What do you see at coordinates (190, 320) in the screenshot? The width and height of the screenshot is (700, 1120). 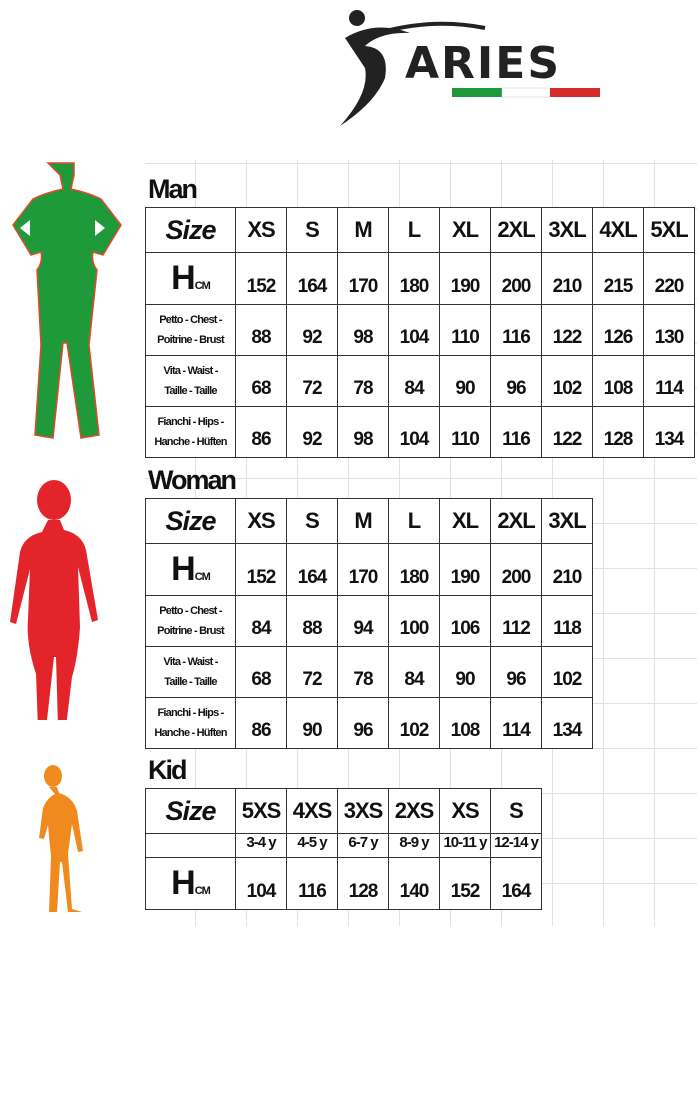 I see `row-label-line1: Petto - Chest -` at bounding box center [190, 320].